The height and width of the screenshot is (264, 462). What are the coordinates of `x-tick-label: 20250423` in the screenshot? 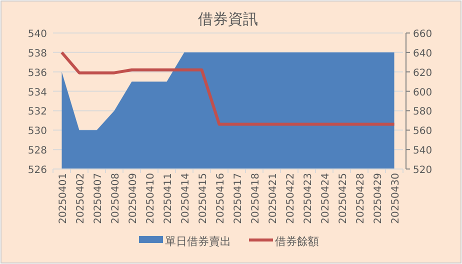 It's located at (308, 198).